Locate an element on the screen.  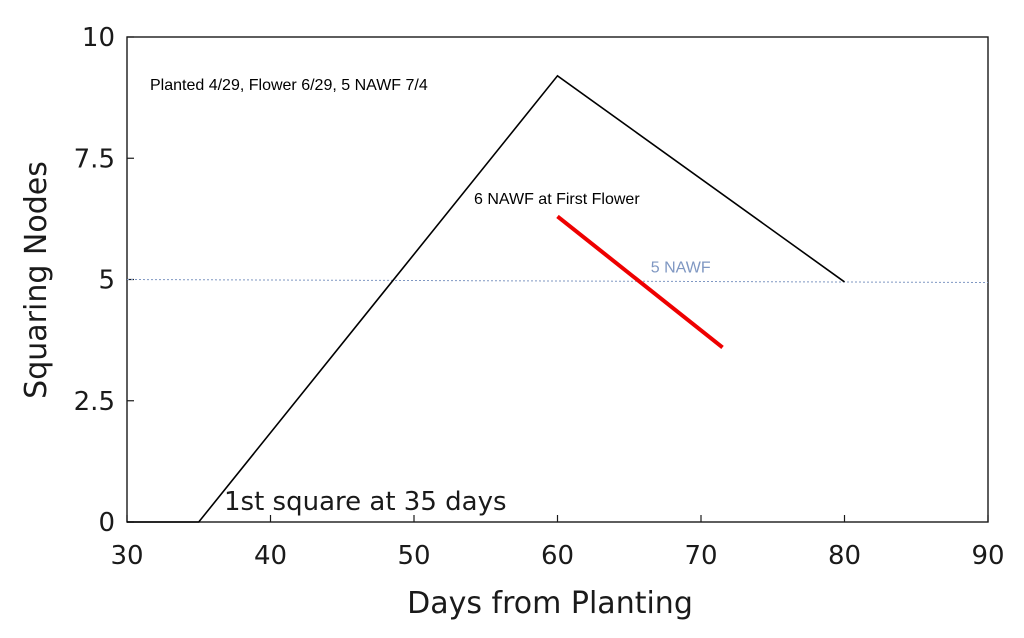
annotation-6-nawf-first-flower: 6 NAWF at First Flower is located at coordinates (557, 199).